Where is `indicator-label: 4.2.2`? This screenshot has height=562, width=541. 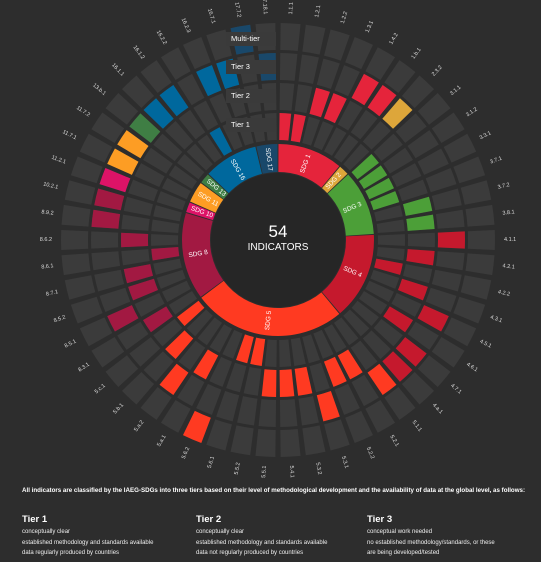
indicator-label: 4.2.2 is located at coordinates (503, 293).